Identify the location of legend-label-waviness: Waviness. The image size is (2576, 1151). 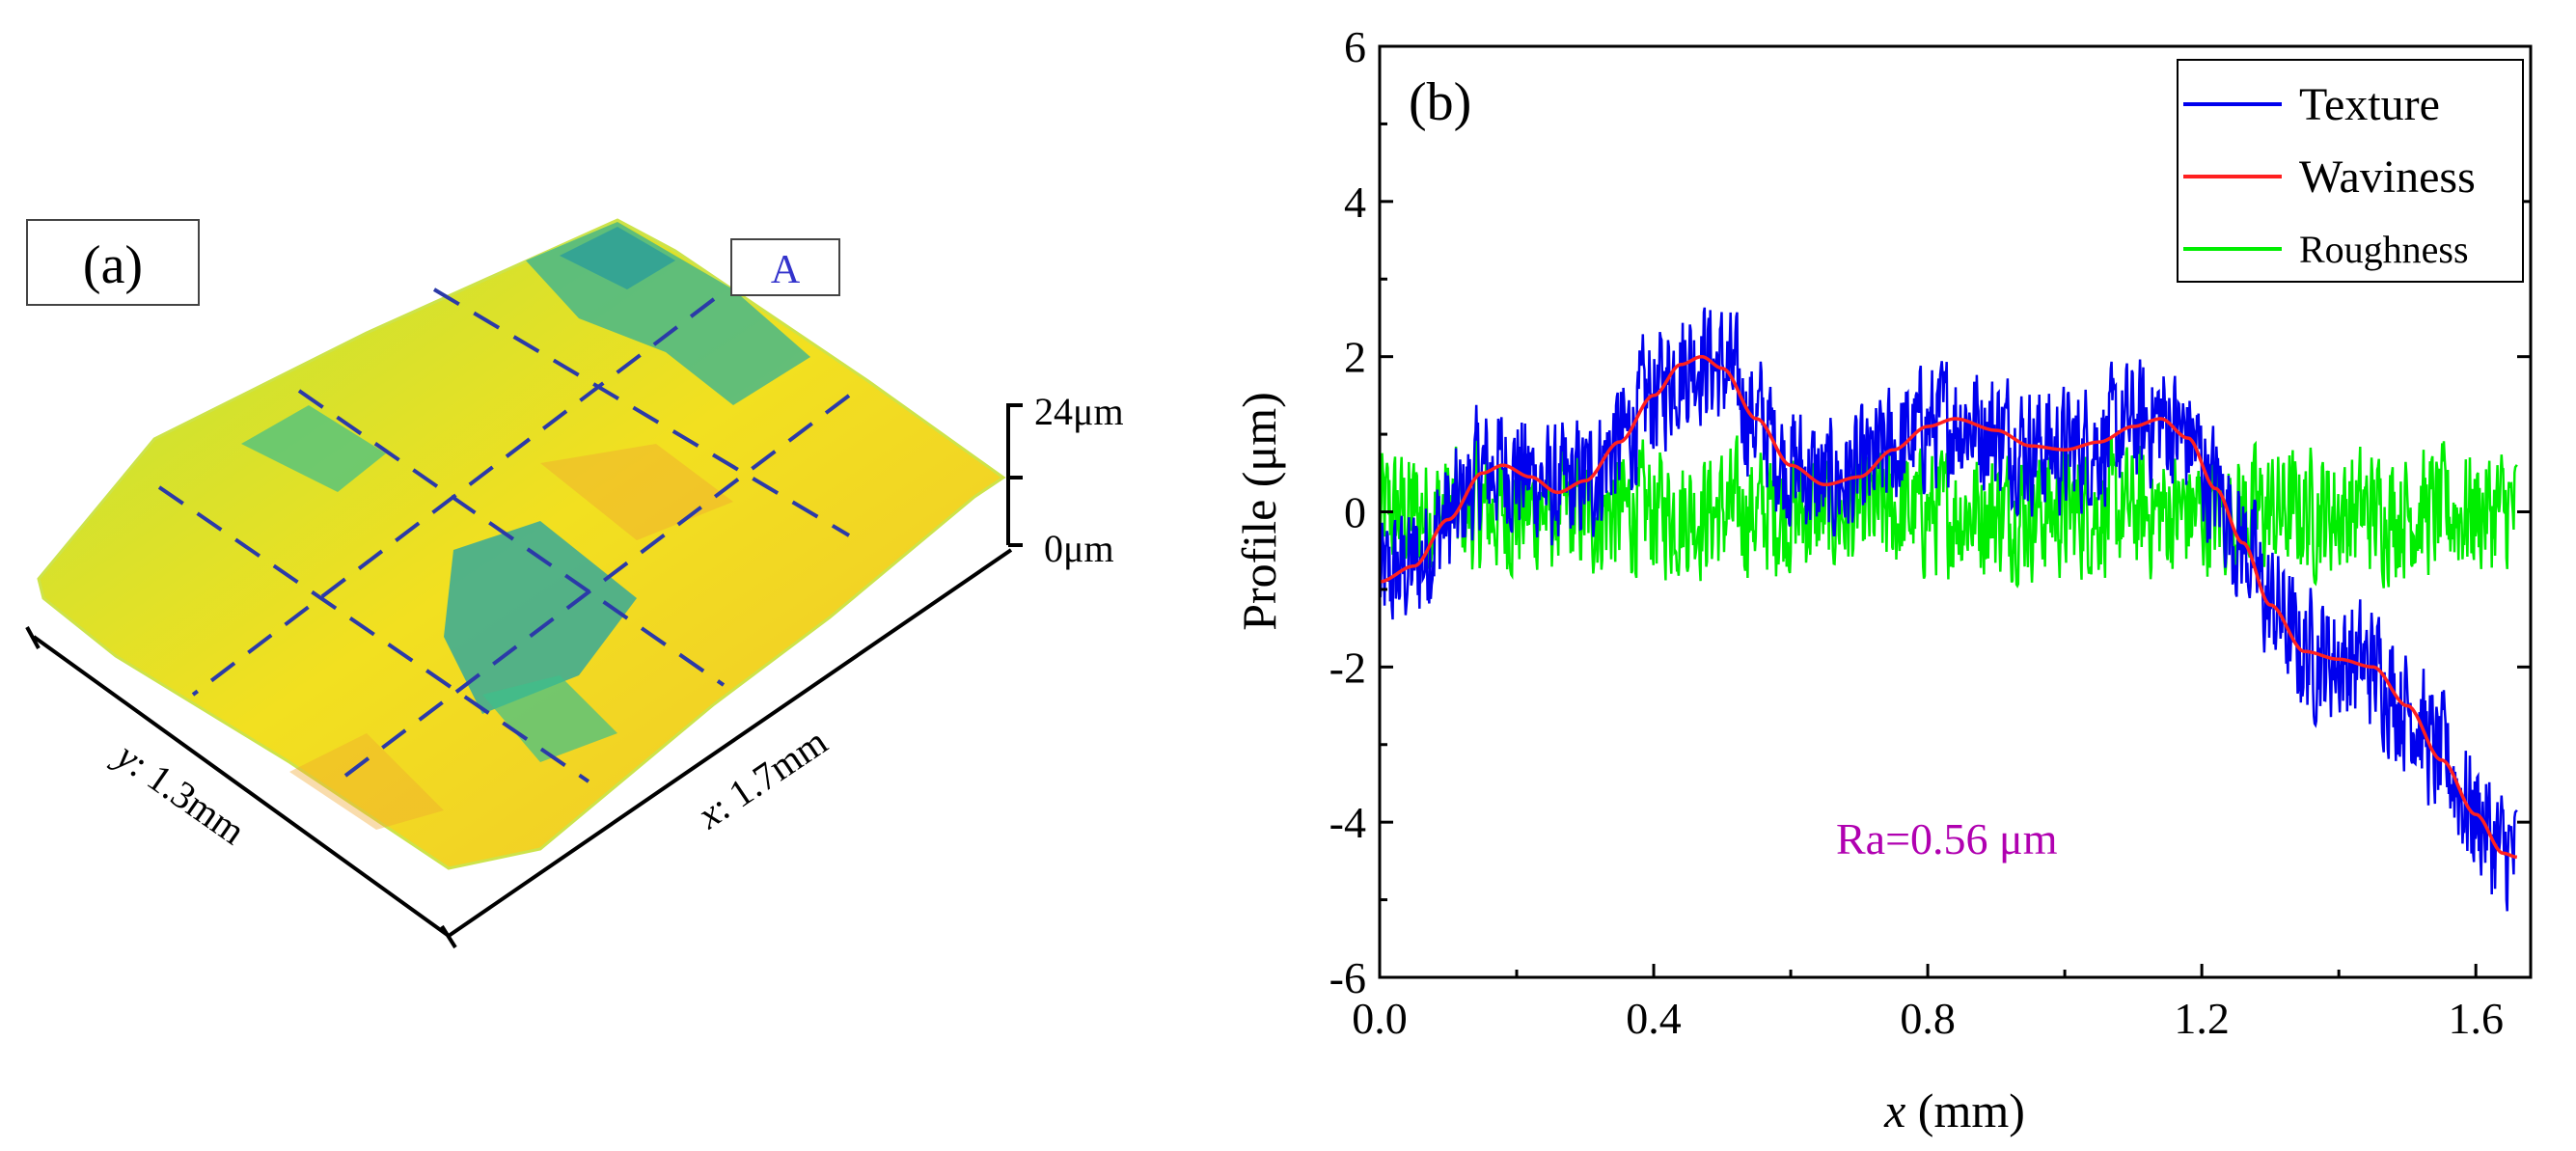
(2388, 177).